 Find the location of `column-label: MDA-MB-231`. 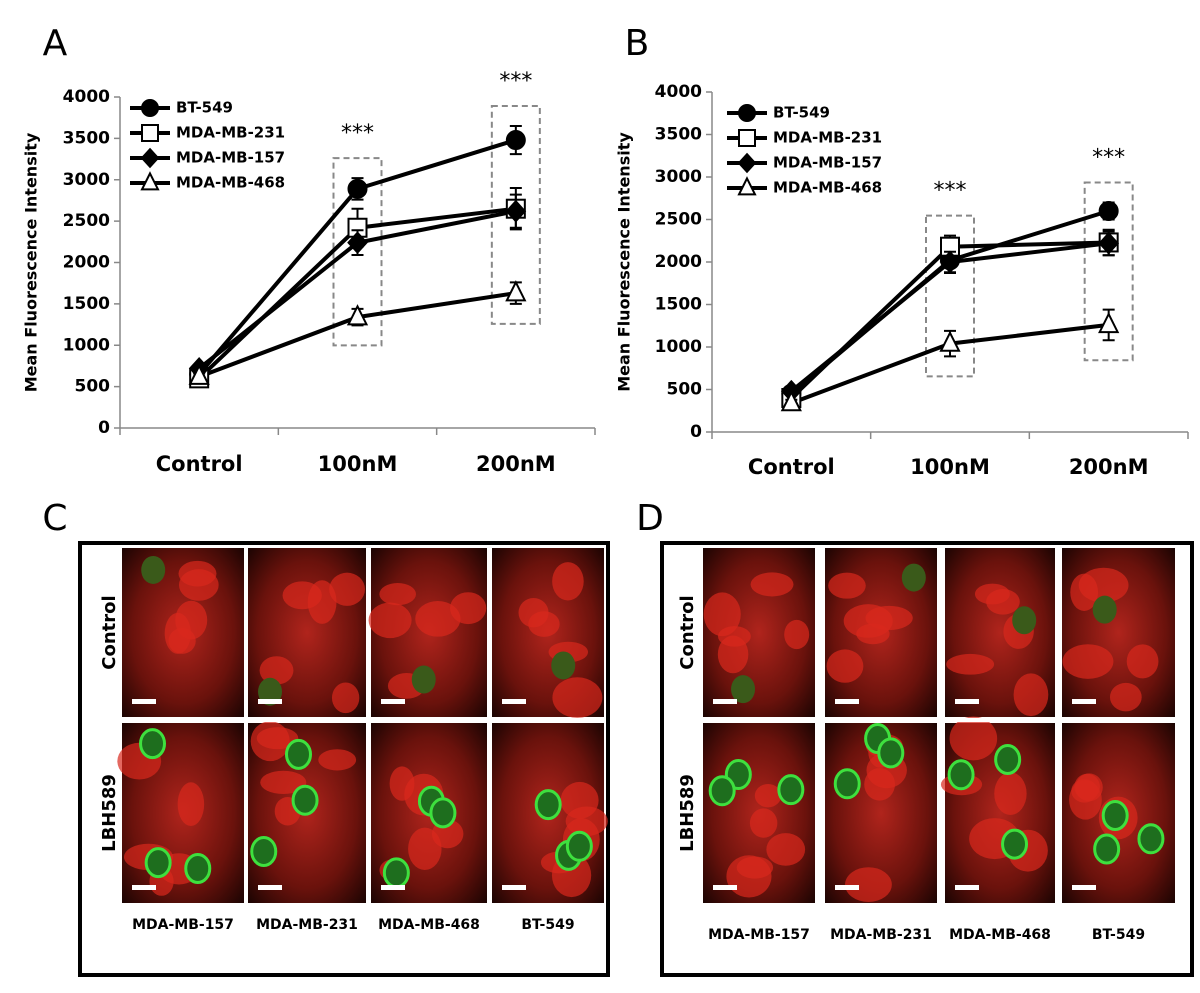

column-label: MDA-MB-231 is located at coordinates (307, 925).